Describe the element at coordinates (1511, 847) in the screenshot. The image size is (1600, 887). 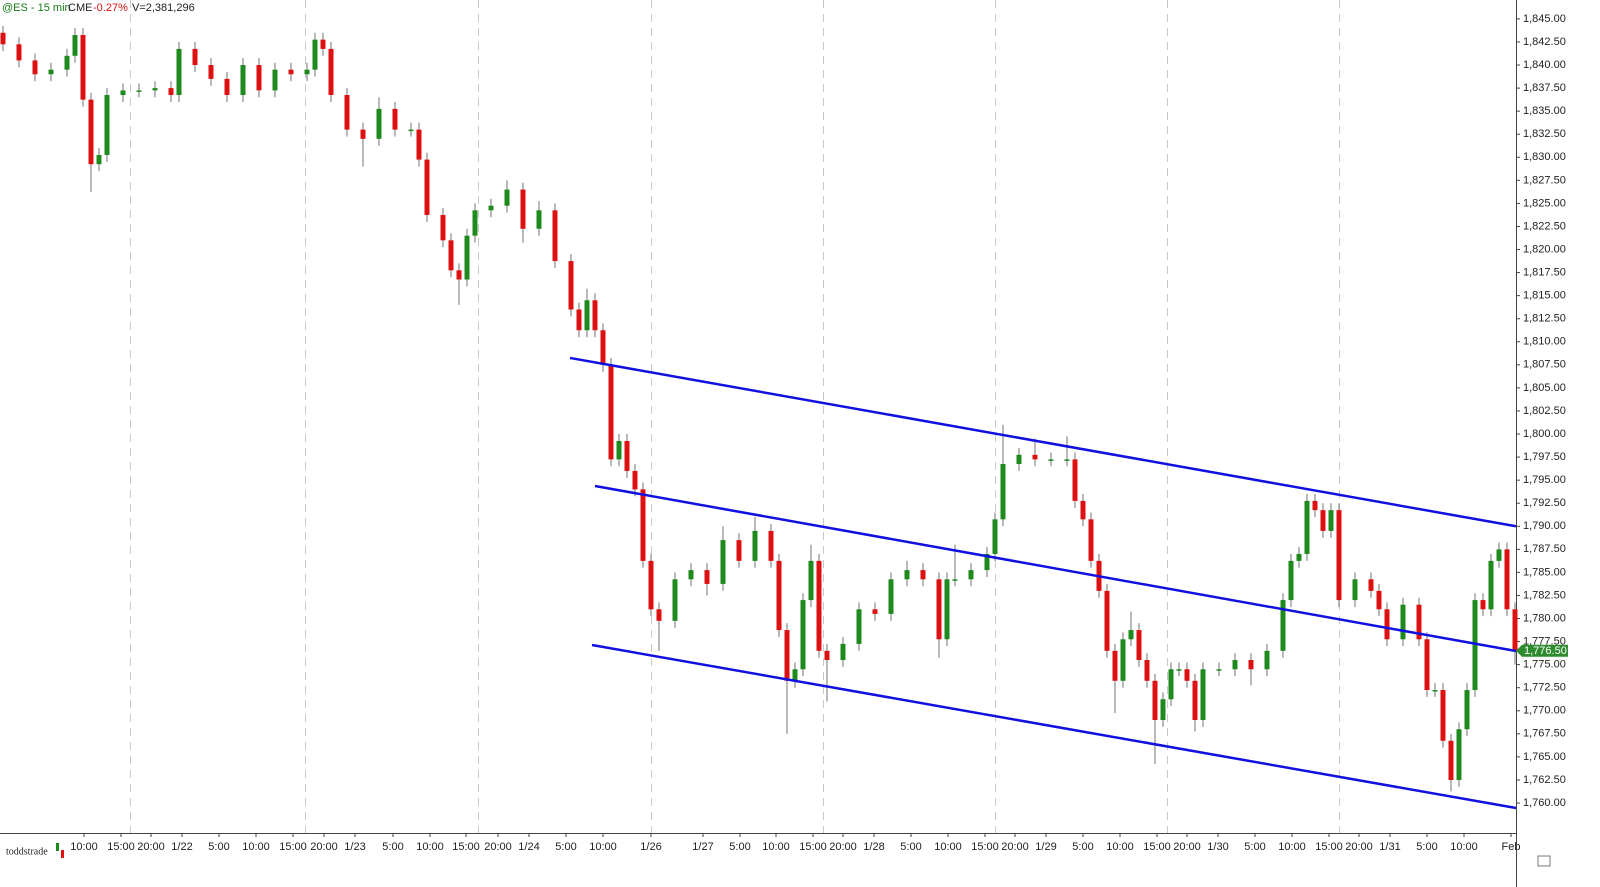
I see `x-tick-label: Feb` at that location.